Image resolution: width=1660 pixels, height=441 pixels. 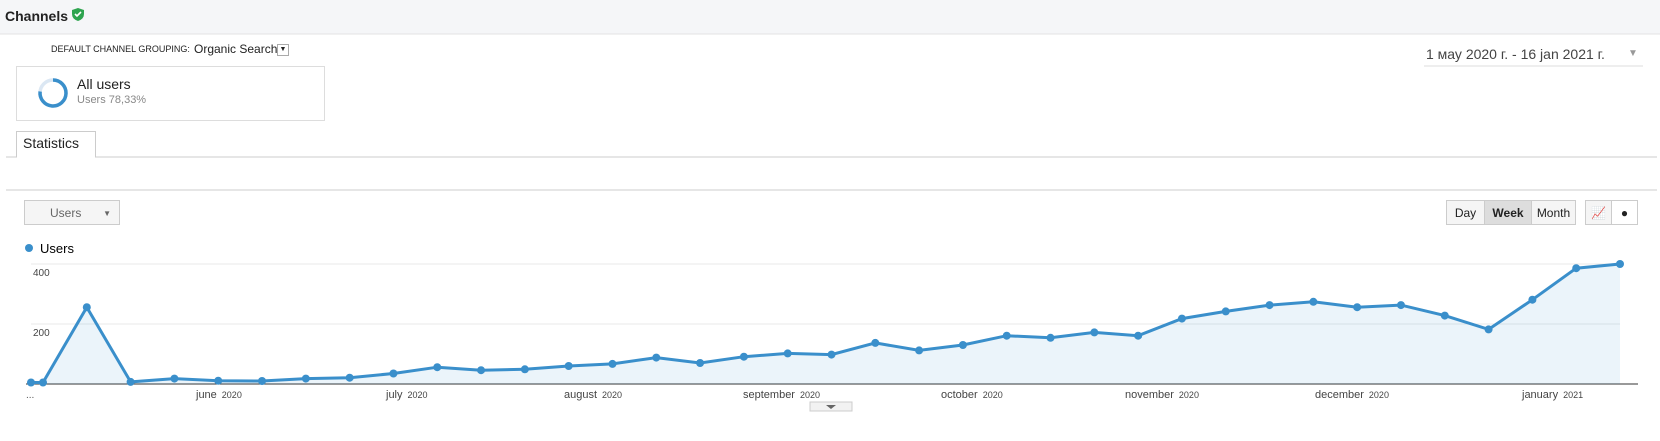 I want to click on verified-check, so click(x=78, y=14).